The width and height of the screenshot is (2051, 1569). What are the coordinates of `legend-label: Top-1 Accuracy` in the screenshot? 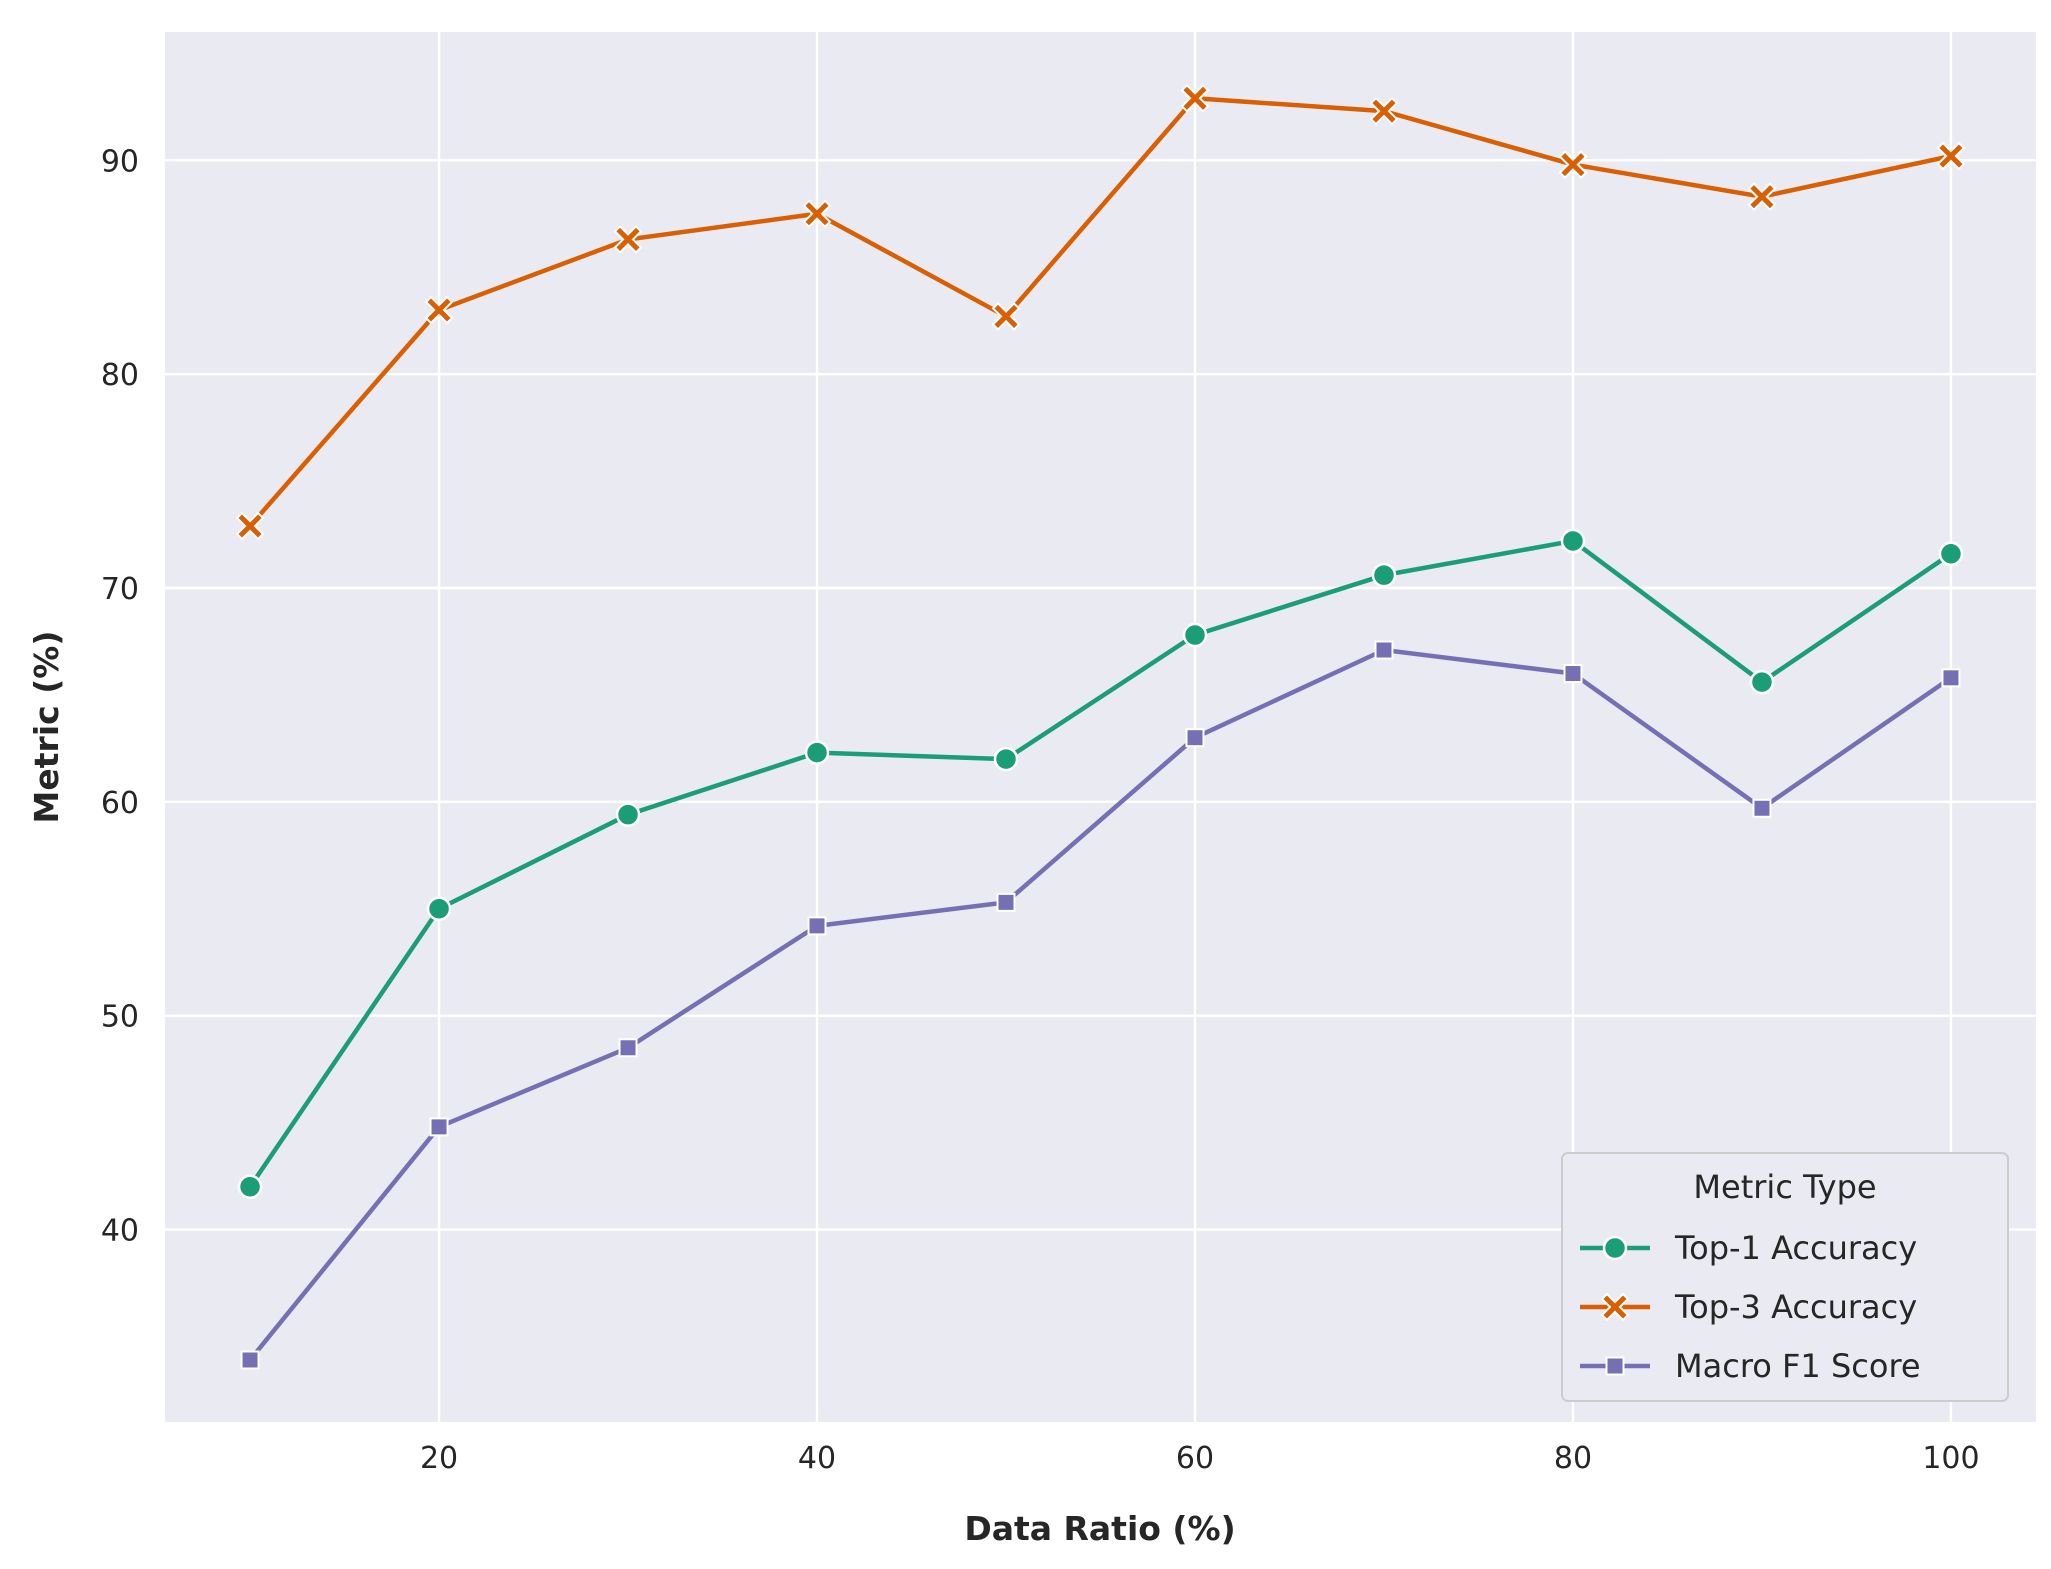 It's located at (1795, 1248).